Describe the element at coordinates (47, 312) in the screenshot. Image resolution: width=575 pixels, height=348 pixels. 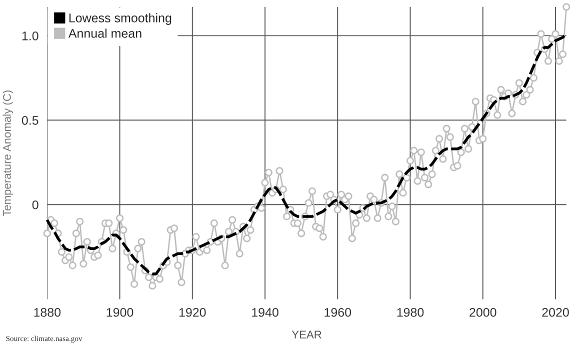
I see `x-tick-label: 1880` at that location.